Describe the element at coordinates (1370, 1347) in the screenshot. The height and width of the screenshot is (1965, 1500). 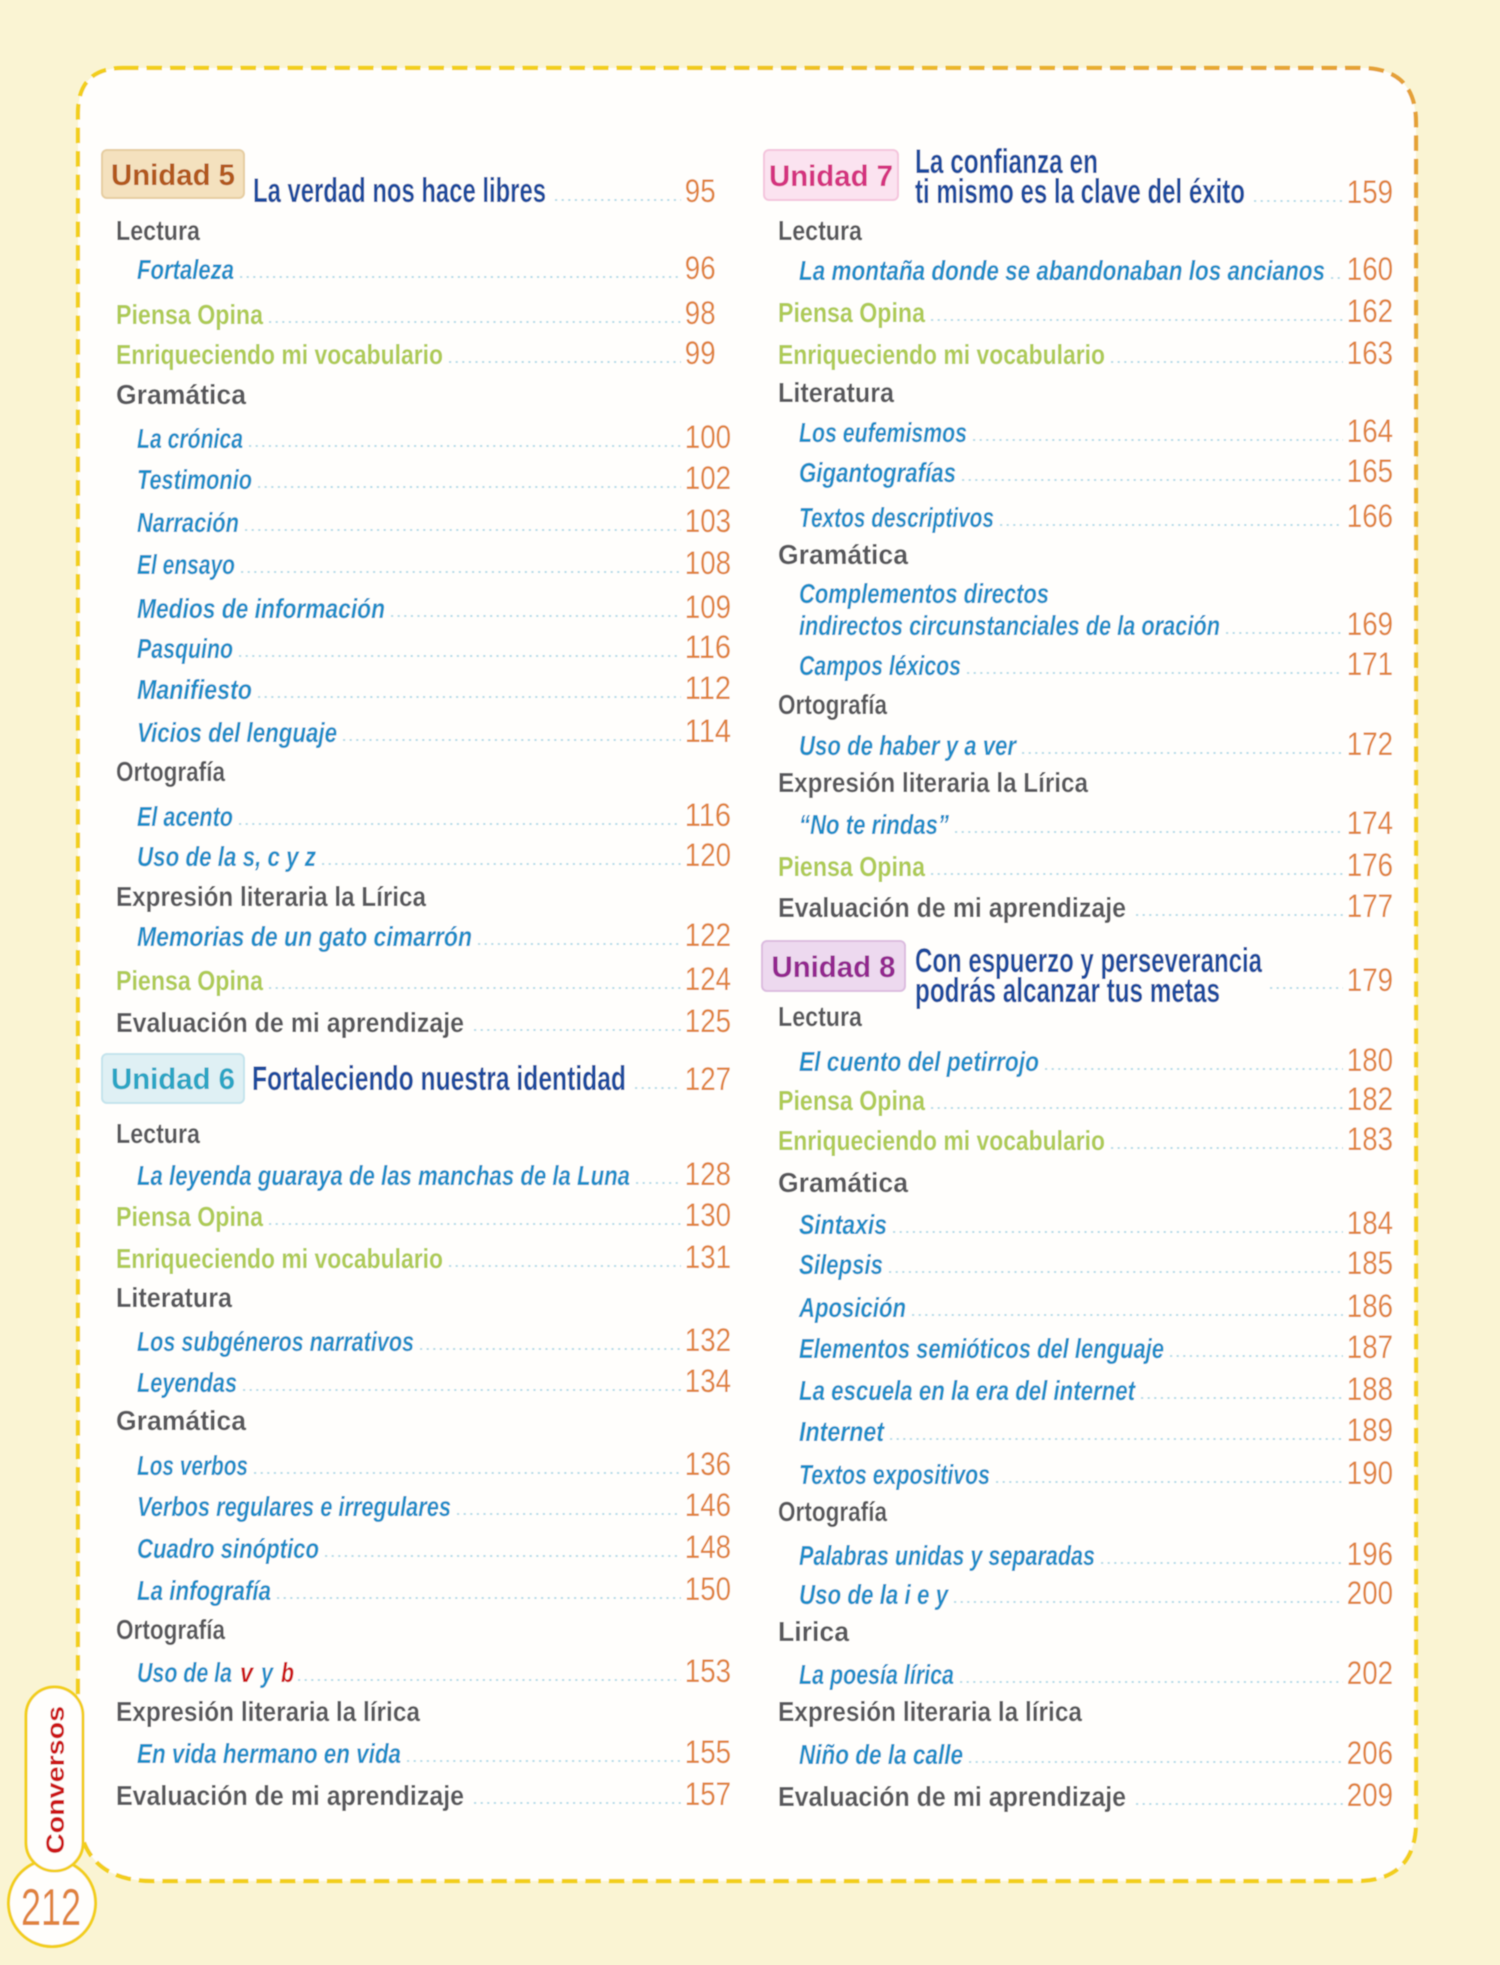
I see `svg-text: 187` at that location.